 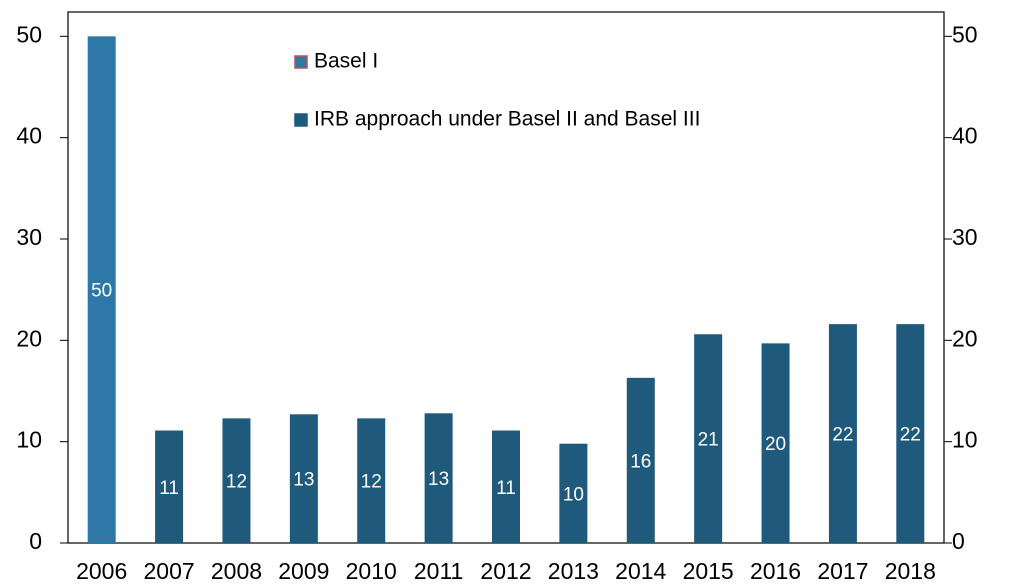 I want to click on y-tick-label: 10, so click(x=29, y=440).